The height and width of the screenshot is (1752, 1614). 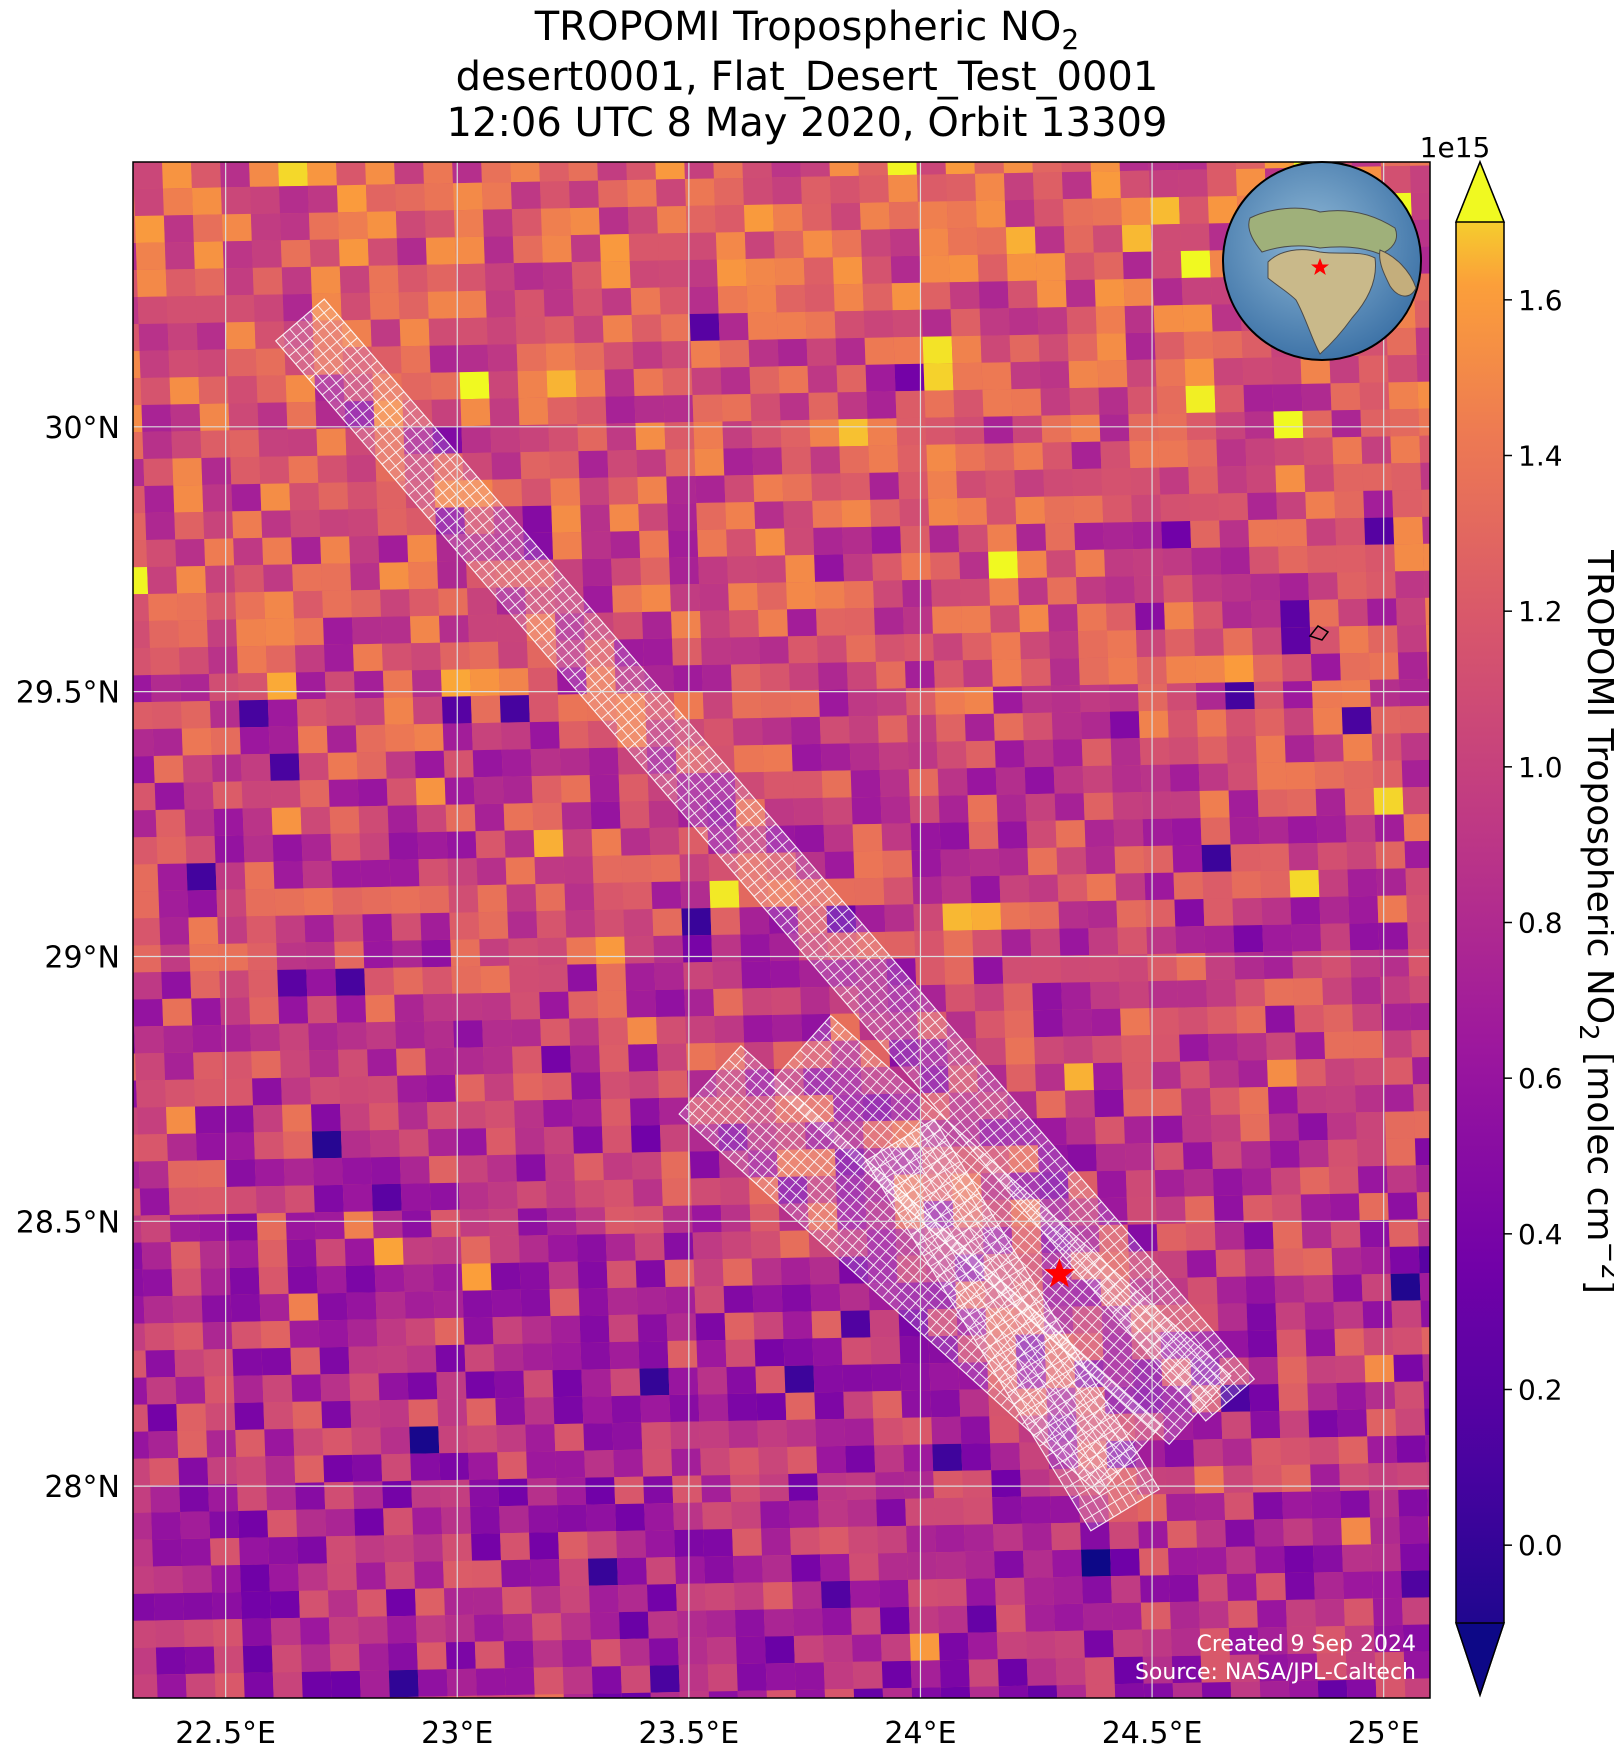 What do you see at coordinates (1012, 1325) in the screenshot?
I see `footprint-strip` at bounding box center [1012, 1325].